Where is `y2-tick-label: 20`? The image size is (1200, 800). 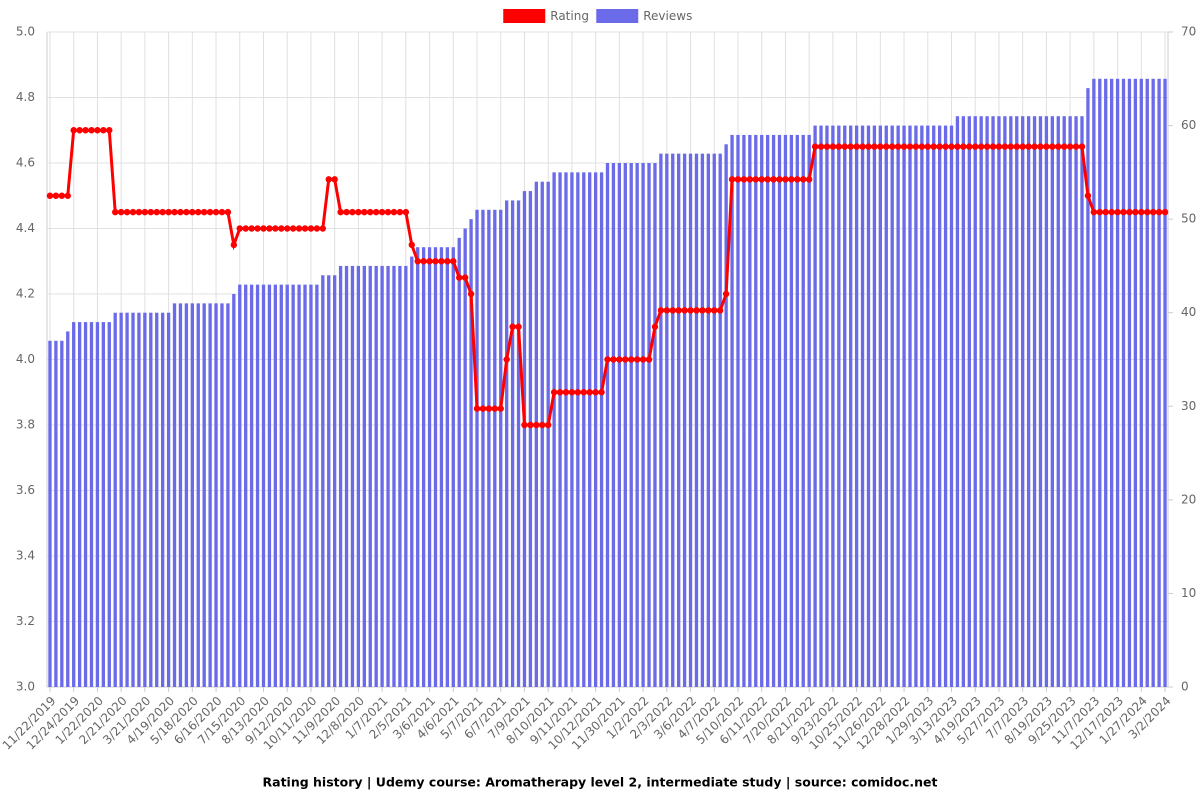
y2-tick-label: 20 is located at coordinates (1188, 499).